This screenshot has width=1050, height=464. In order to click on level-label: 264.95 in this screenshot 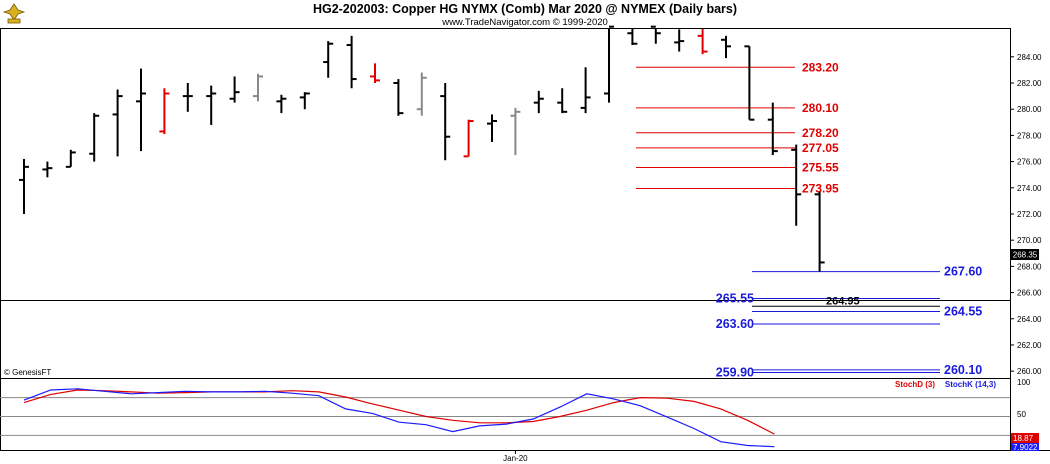, I will do `click(843, 301)`.